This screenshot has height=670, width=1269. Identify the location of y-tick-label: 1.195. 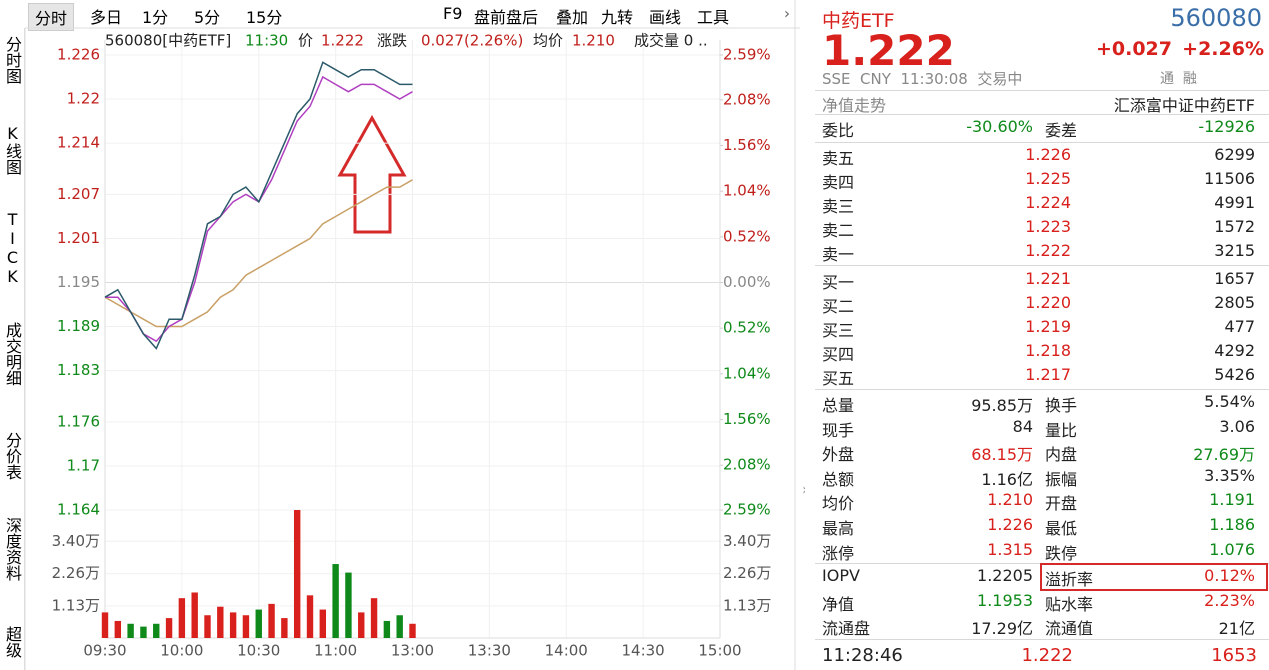
(78, 282).